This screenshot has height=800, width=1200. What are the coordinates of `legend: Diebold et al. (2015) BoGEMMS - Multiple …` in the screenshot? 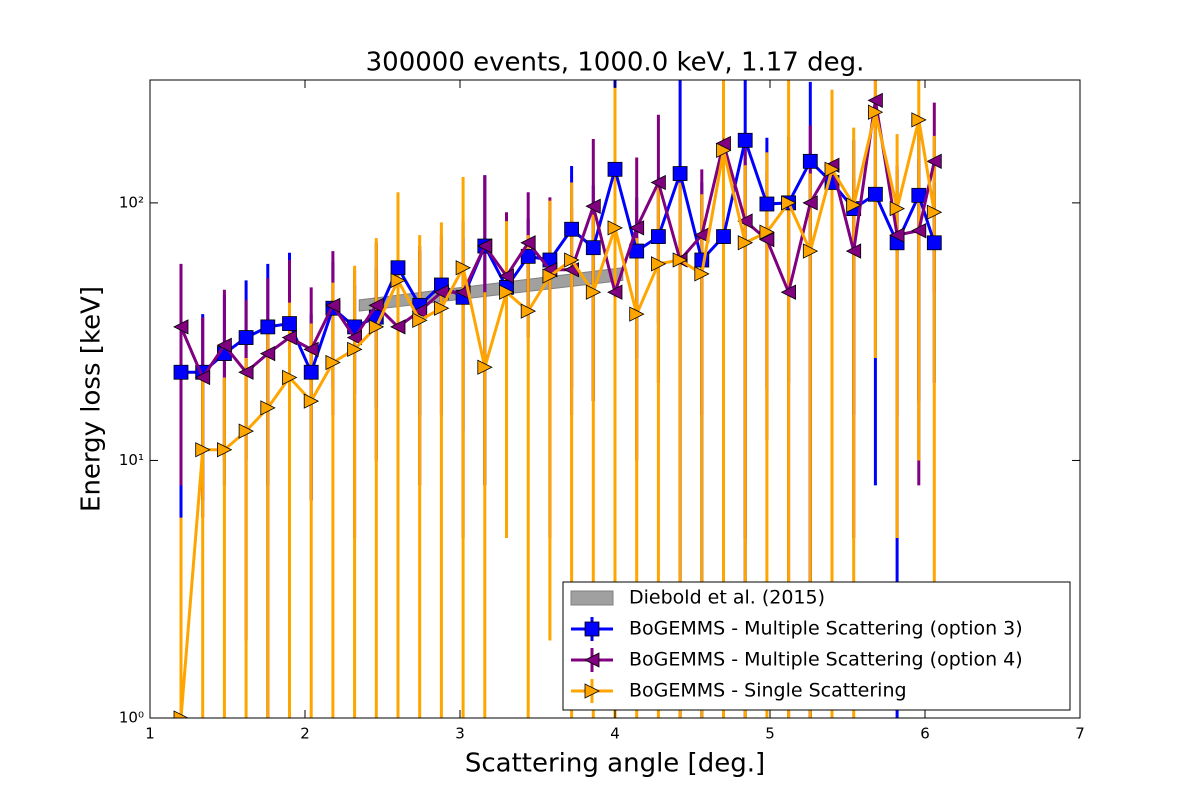 It's located at (816, 646).